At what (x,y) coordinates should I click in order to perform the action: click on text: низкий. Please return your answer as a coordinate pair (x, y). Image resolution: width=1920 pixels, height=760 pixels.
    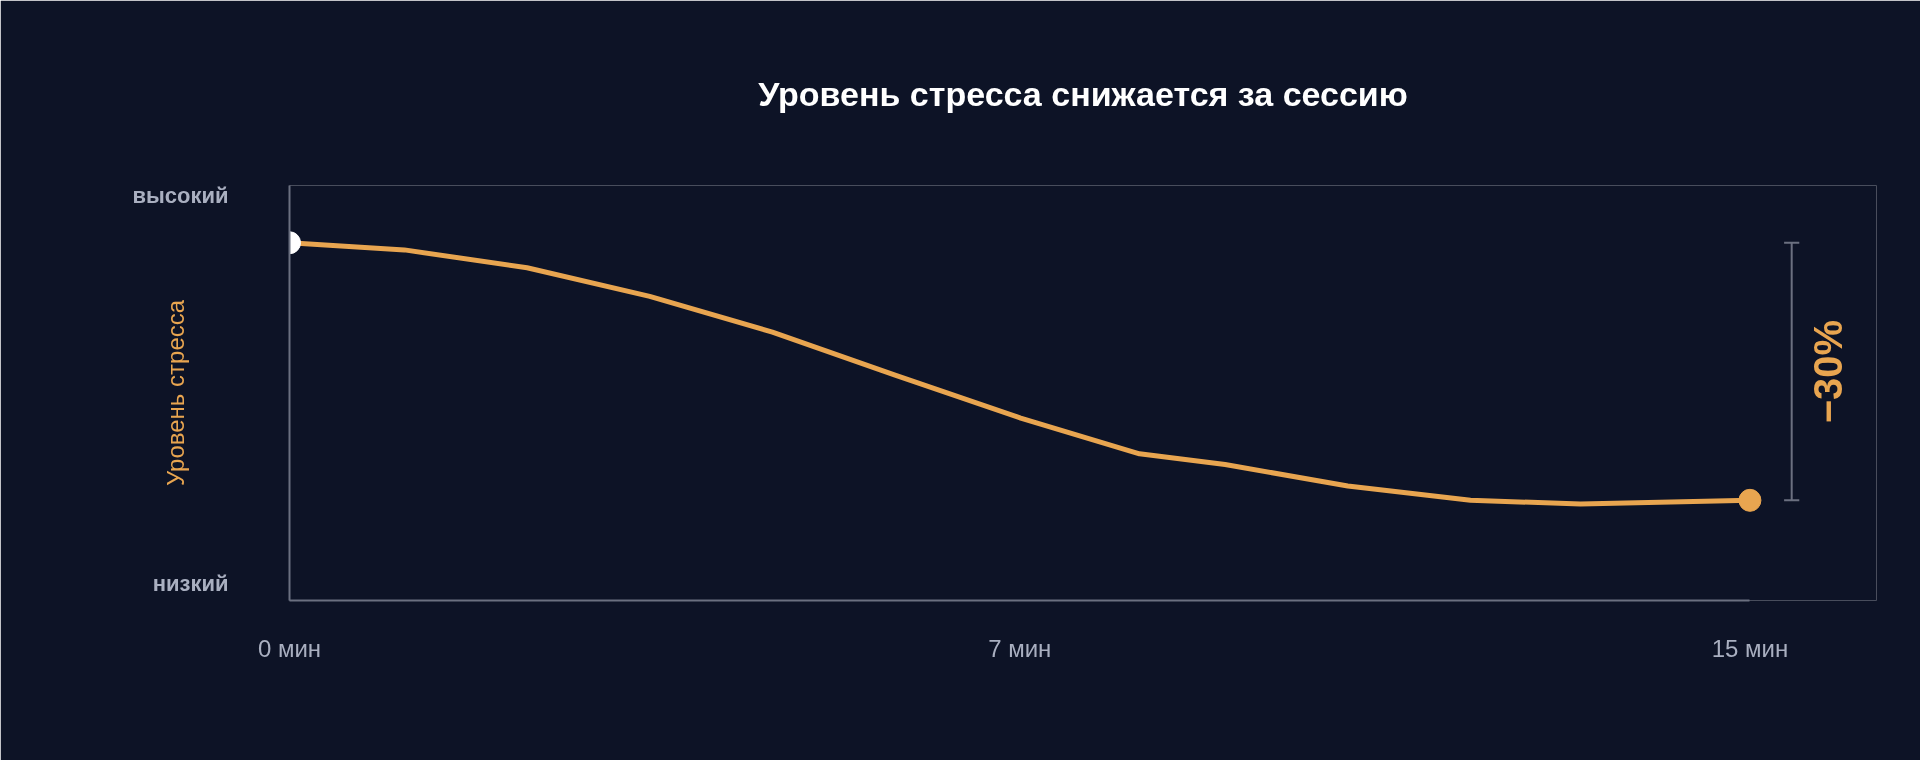
    Looking at the image, I should click on (190, 584).